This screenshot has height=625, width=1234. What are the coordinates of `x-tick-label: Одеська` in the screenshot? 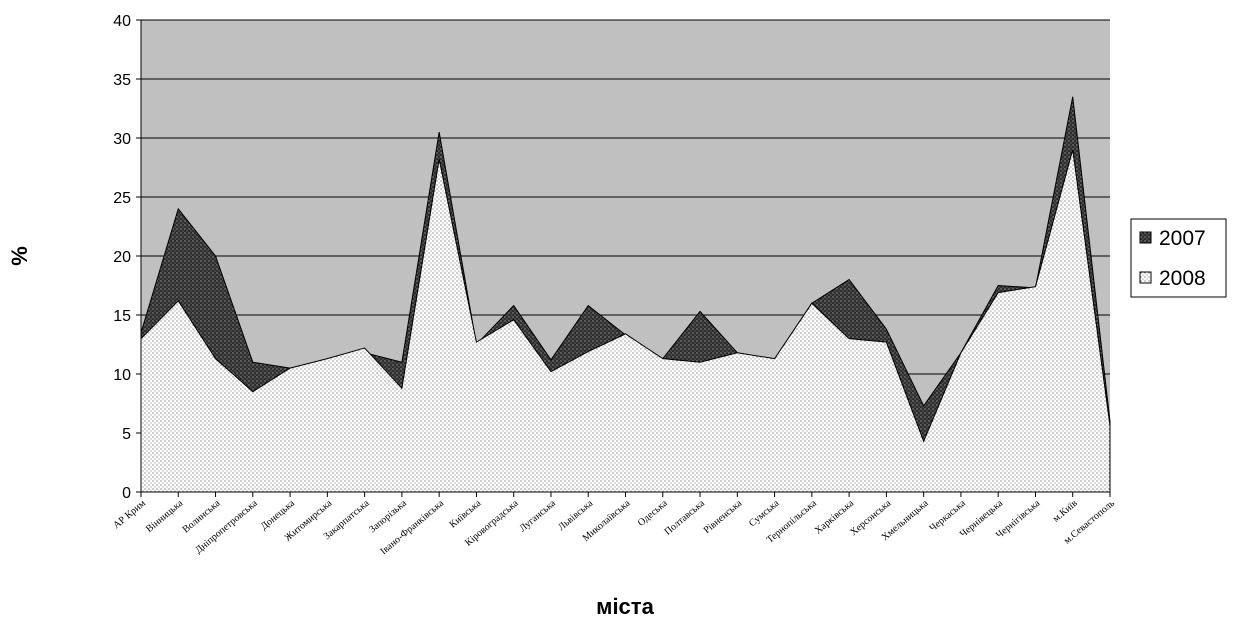 It's located at (653, 513).